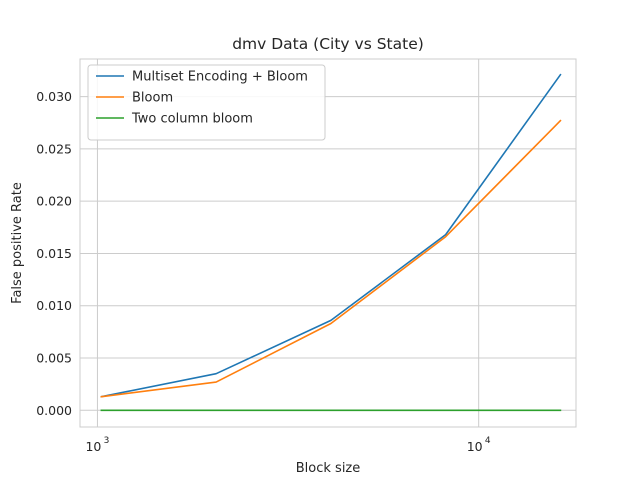 This screenshot has width=640, height=480. I want to click on legend-box, so click(206, 102).